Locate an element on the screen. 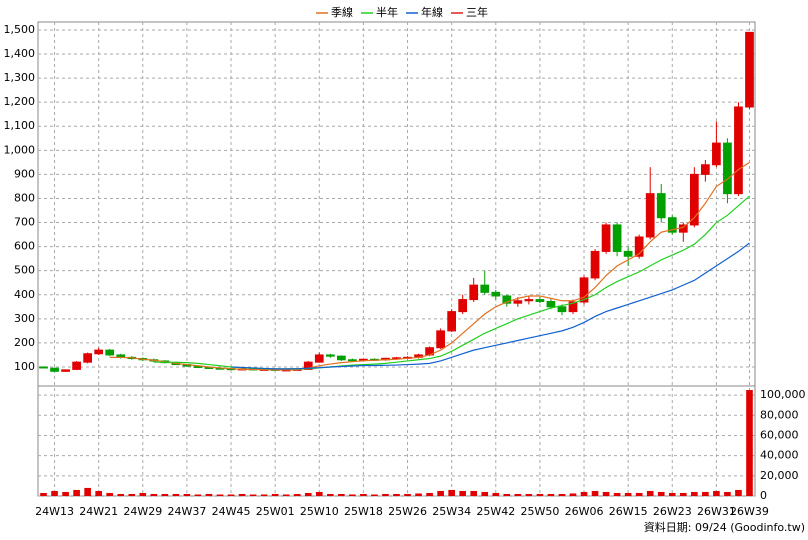 The image size is (808, 540). y2-tick-label: 60,000 is located at coordinates (779, 434).